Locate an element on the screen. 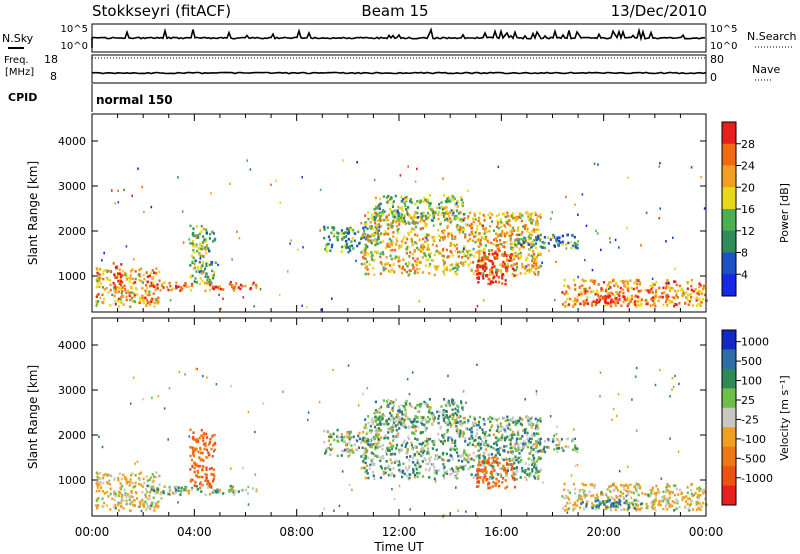 The image size is (800, 554). freq-right-tick-bottom: 0 is located at coordinates (713, 77).